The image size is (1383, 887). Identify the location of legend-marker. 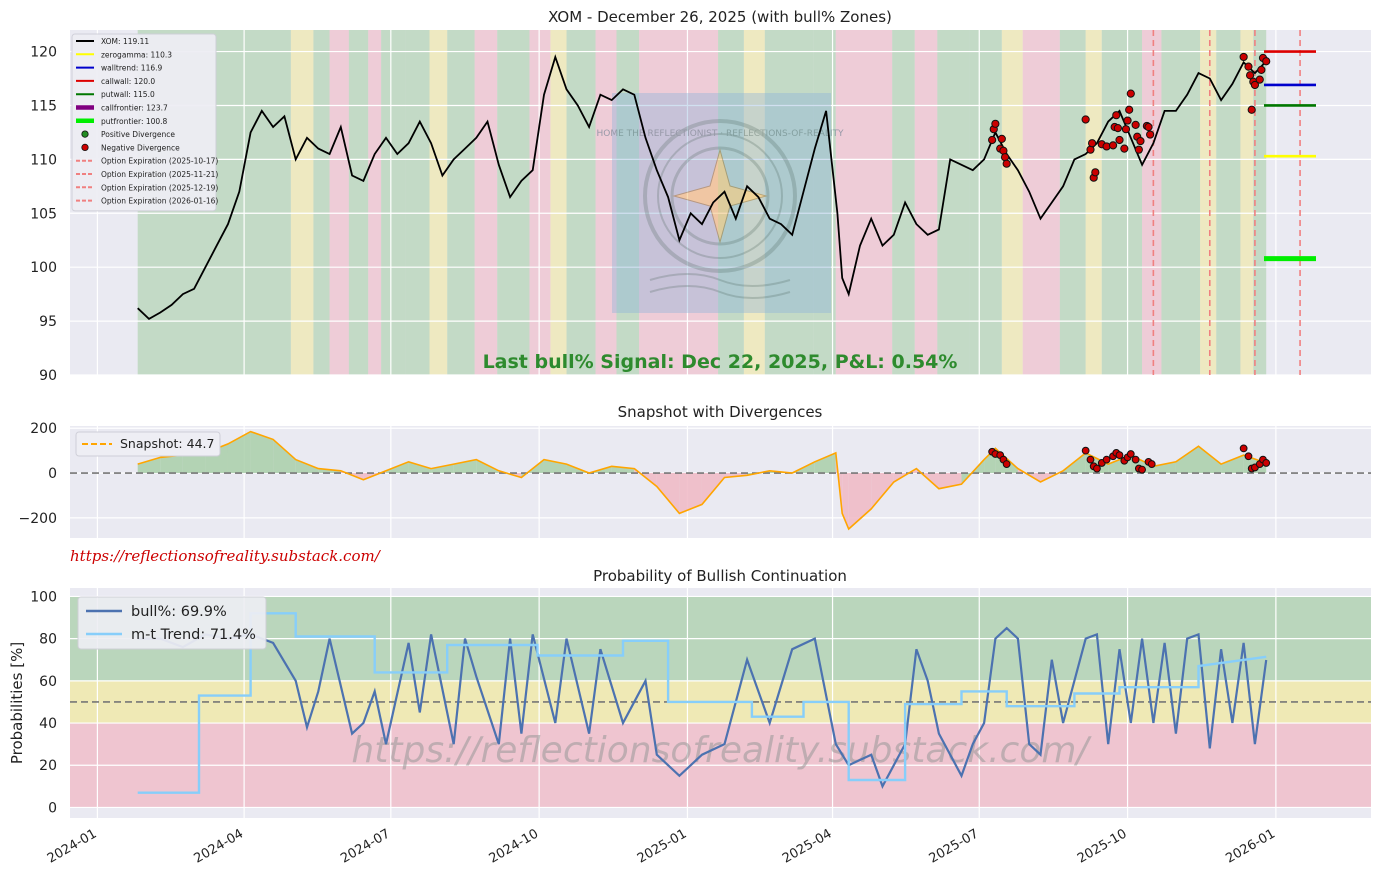
(85, 147).